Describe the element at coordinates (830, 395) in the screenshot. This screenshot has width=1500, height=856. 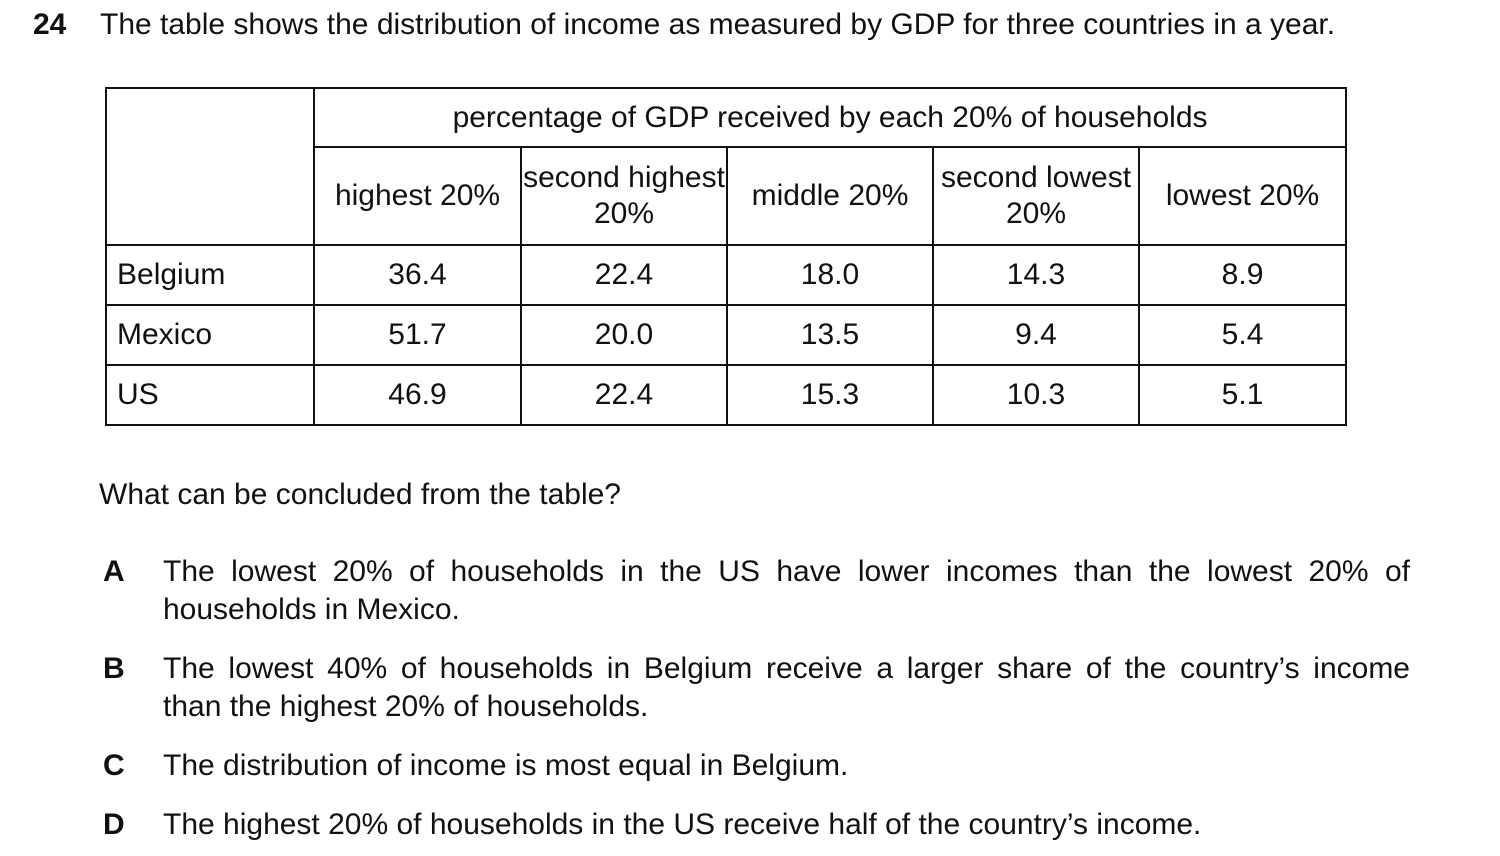
I see `value-cell: 15.3` at that location.